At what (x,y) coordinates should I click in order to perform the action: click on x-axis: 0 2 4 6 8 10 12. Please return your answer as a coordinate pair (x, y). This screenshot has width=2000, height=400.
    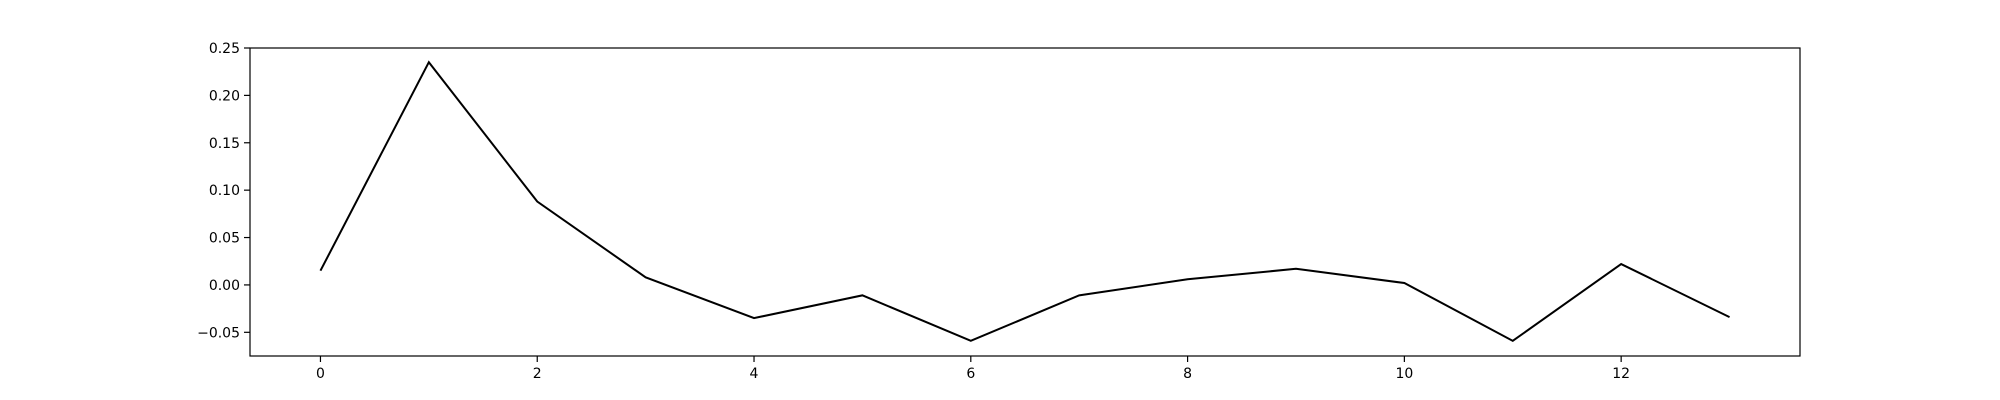
    Looking at the image, I should click on (973, 369).